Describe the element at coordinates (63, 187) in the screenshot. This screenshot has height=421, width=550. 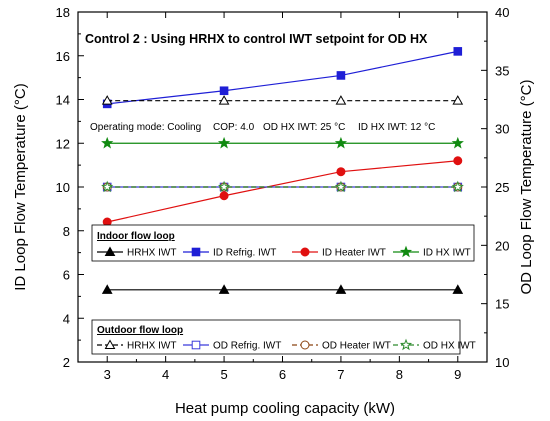
I see `y-tick-label: 10` at that location.